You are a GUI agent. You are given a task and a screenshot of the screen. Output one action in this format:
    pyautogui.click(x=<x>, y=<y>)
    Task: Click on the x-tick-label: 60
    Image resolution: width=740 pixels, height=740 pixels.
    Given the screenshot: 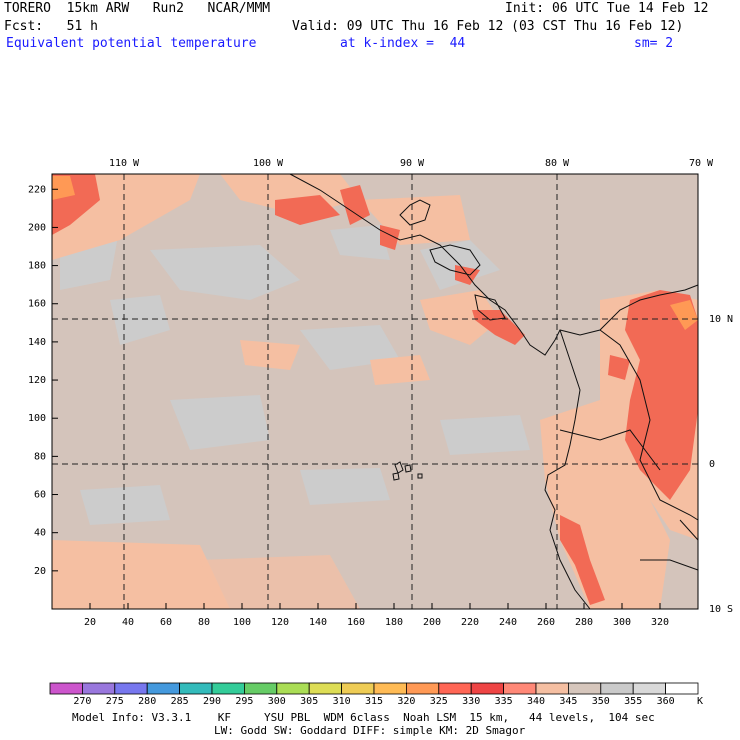 What is the action you would take?
    pyautogui.click(x=166, y=622)
    